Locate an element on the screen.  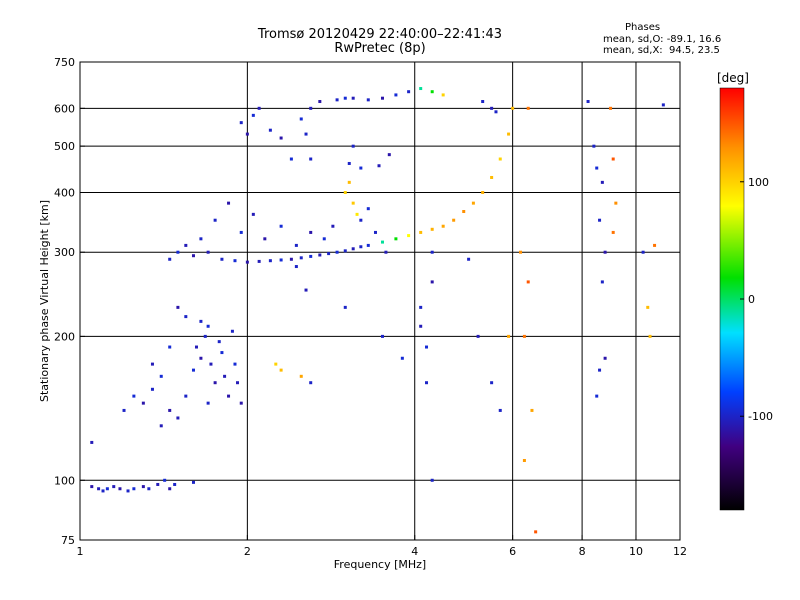
x-tick-label: 1 is located at coordinates (80, 551).